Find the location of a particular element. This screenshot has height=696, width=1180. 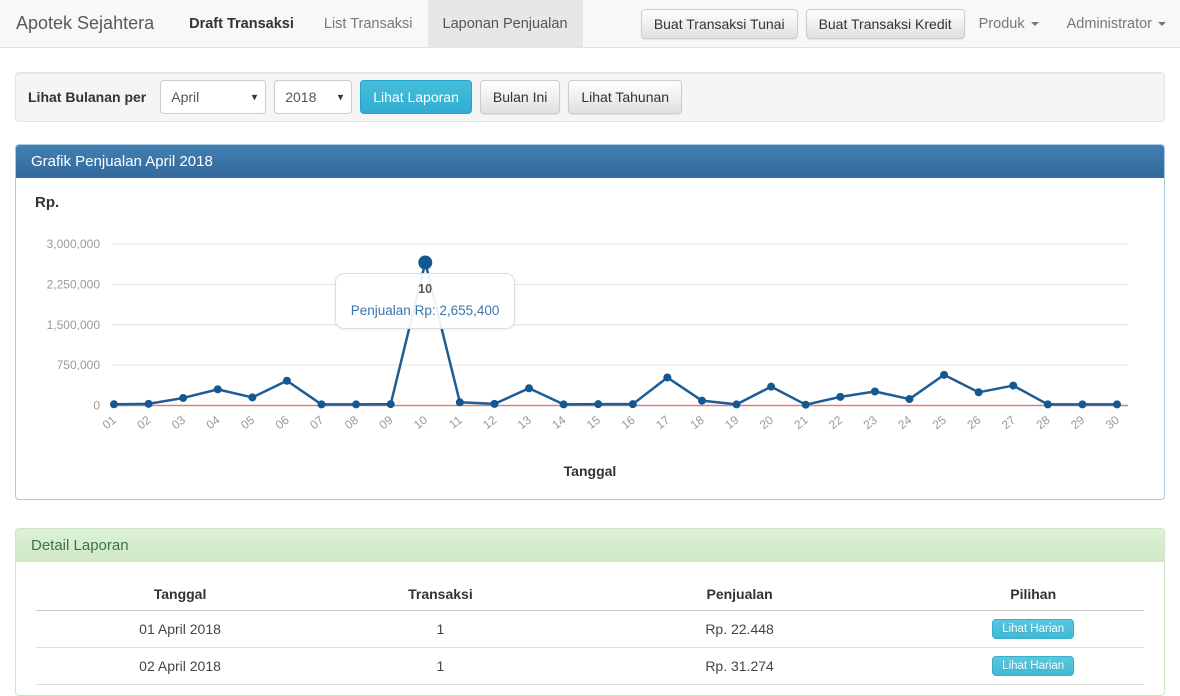

month-select: April is located at coordinates (213, 97).